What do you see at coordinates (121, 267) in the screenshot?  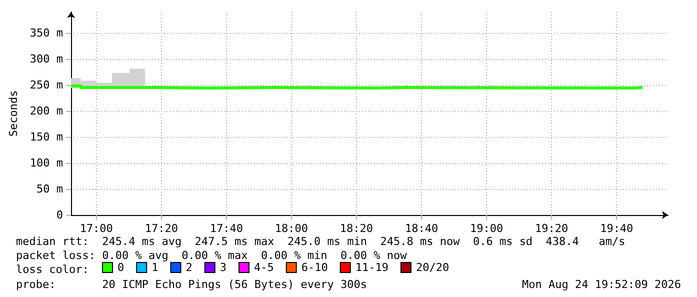 I see `legend-label: 0` at bounding box center [121, 267].